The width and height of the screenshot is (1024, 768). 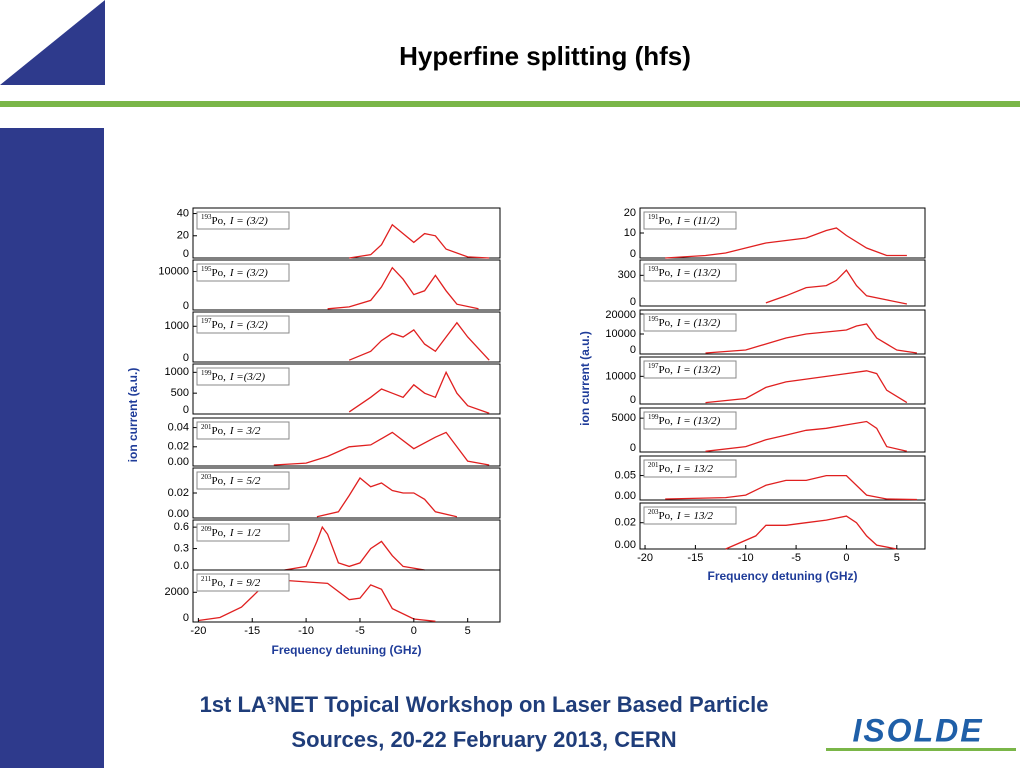 What do you see at coordinates (684, 322) in the screenshot?
I see `isotope-label: 195Po, I = (13/2)` at bounding box center [684, 322].